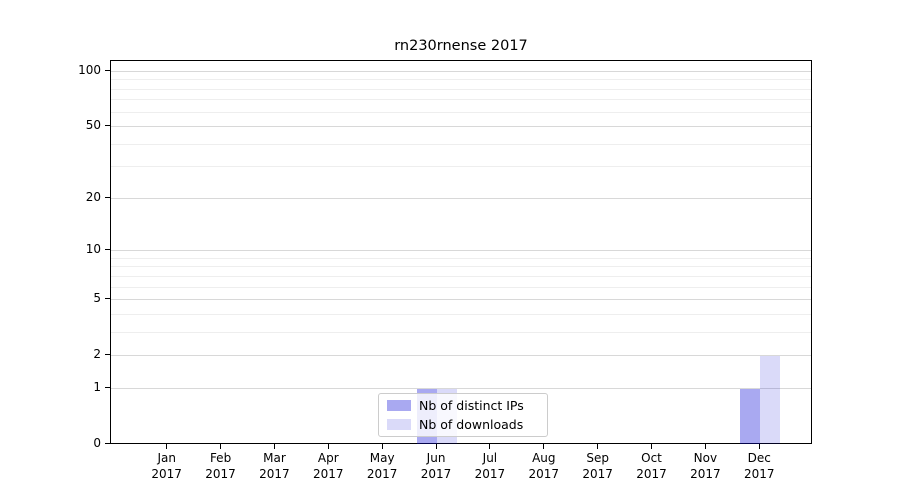  What do you see at coordinates (750, 416) in the screenshot?
I see `bar-distinct-ips` at bounding box center [750, 416].